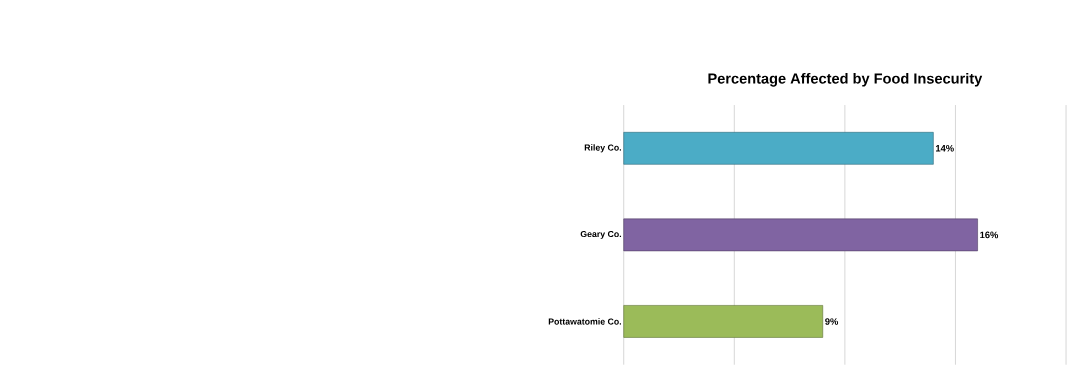 Image resolution: width=1068 pixels, height=369 pixels. I want to click on data-label: 16%, so click(989, 235).